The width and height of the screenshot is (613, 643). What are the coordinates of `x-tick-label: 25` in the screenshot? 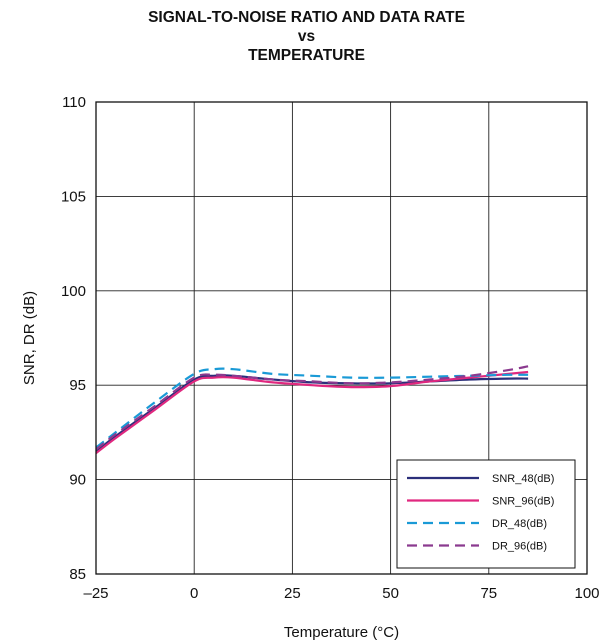 It's located at (292, 593).